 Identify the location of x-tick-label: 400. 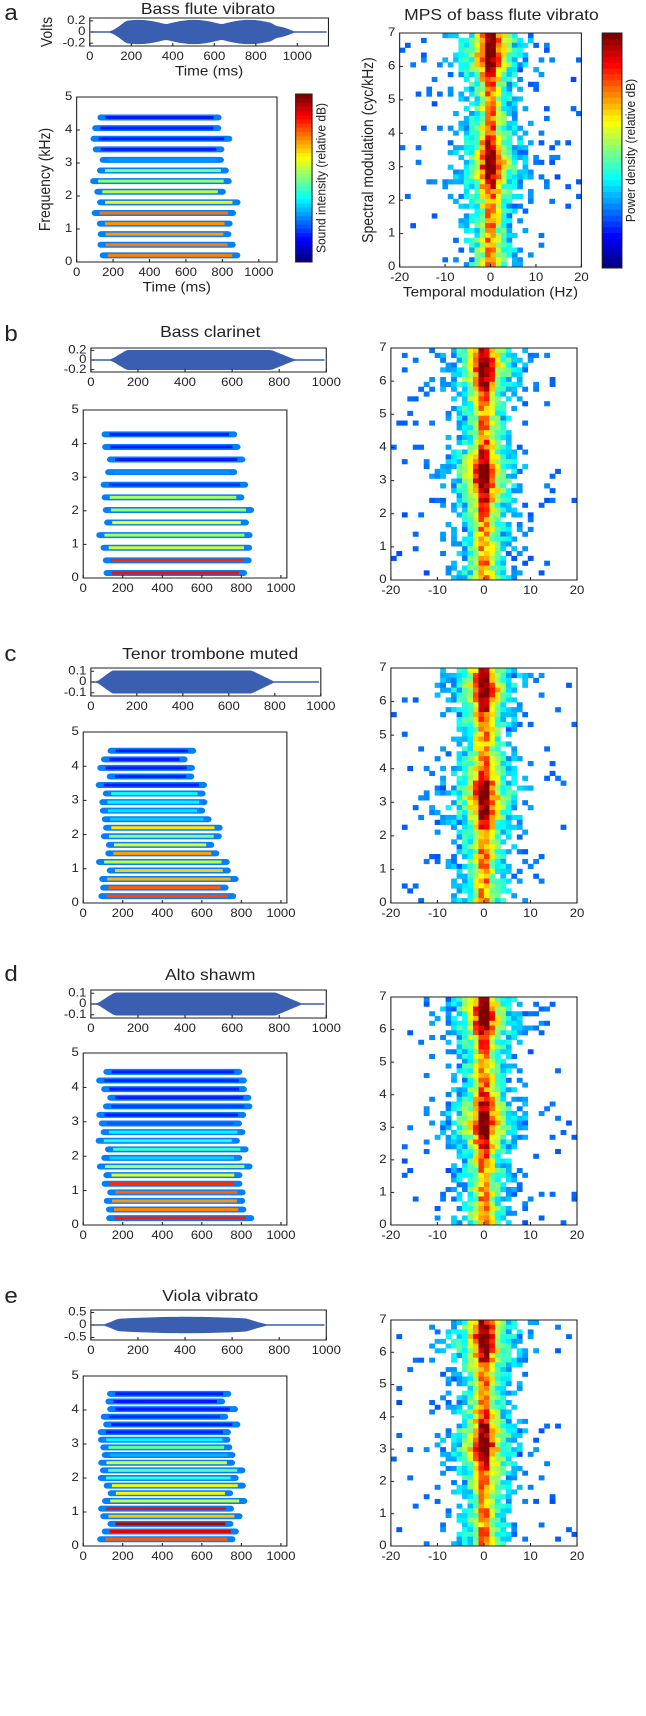
(185, 1028).